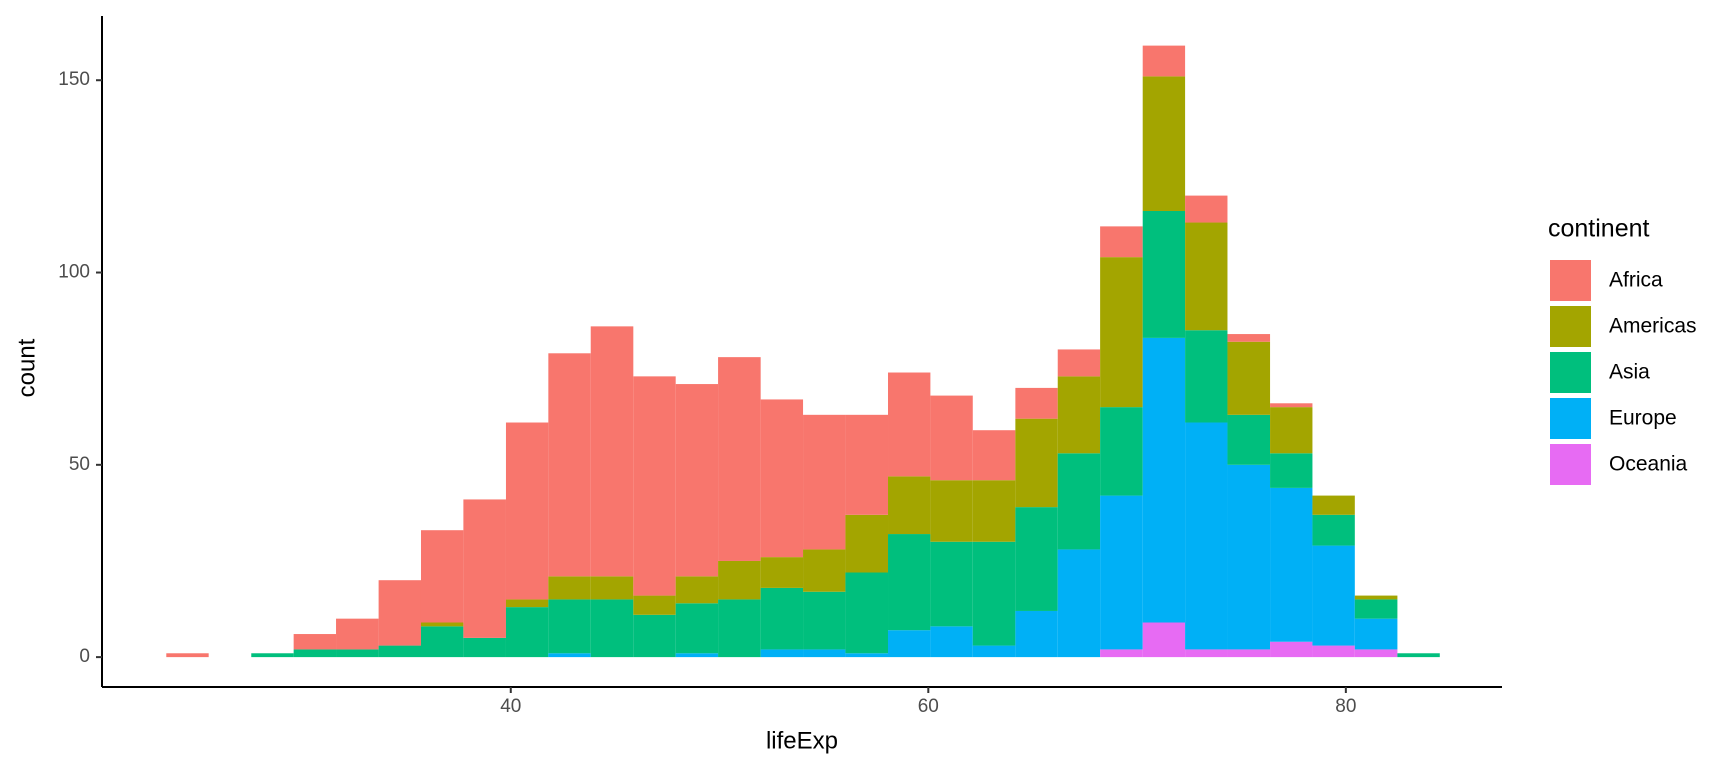 This screenshot has width=1728, height=768. I want to click on legend-label: Europe, so click(1643, 418).